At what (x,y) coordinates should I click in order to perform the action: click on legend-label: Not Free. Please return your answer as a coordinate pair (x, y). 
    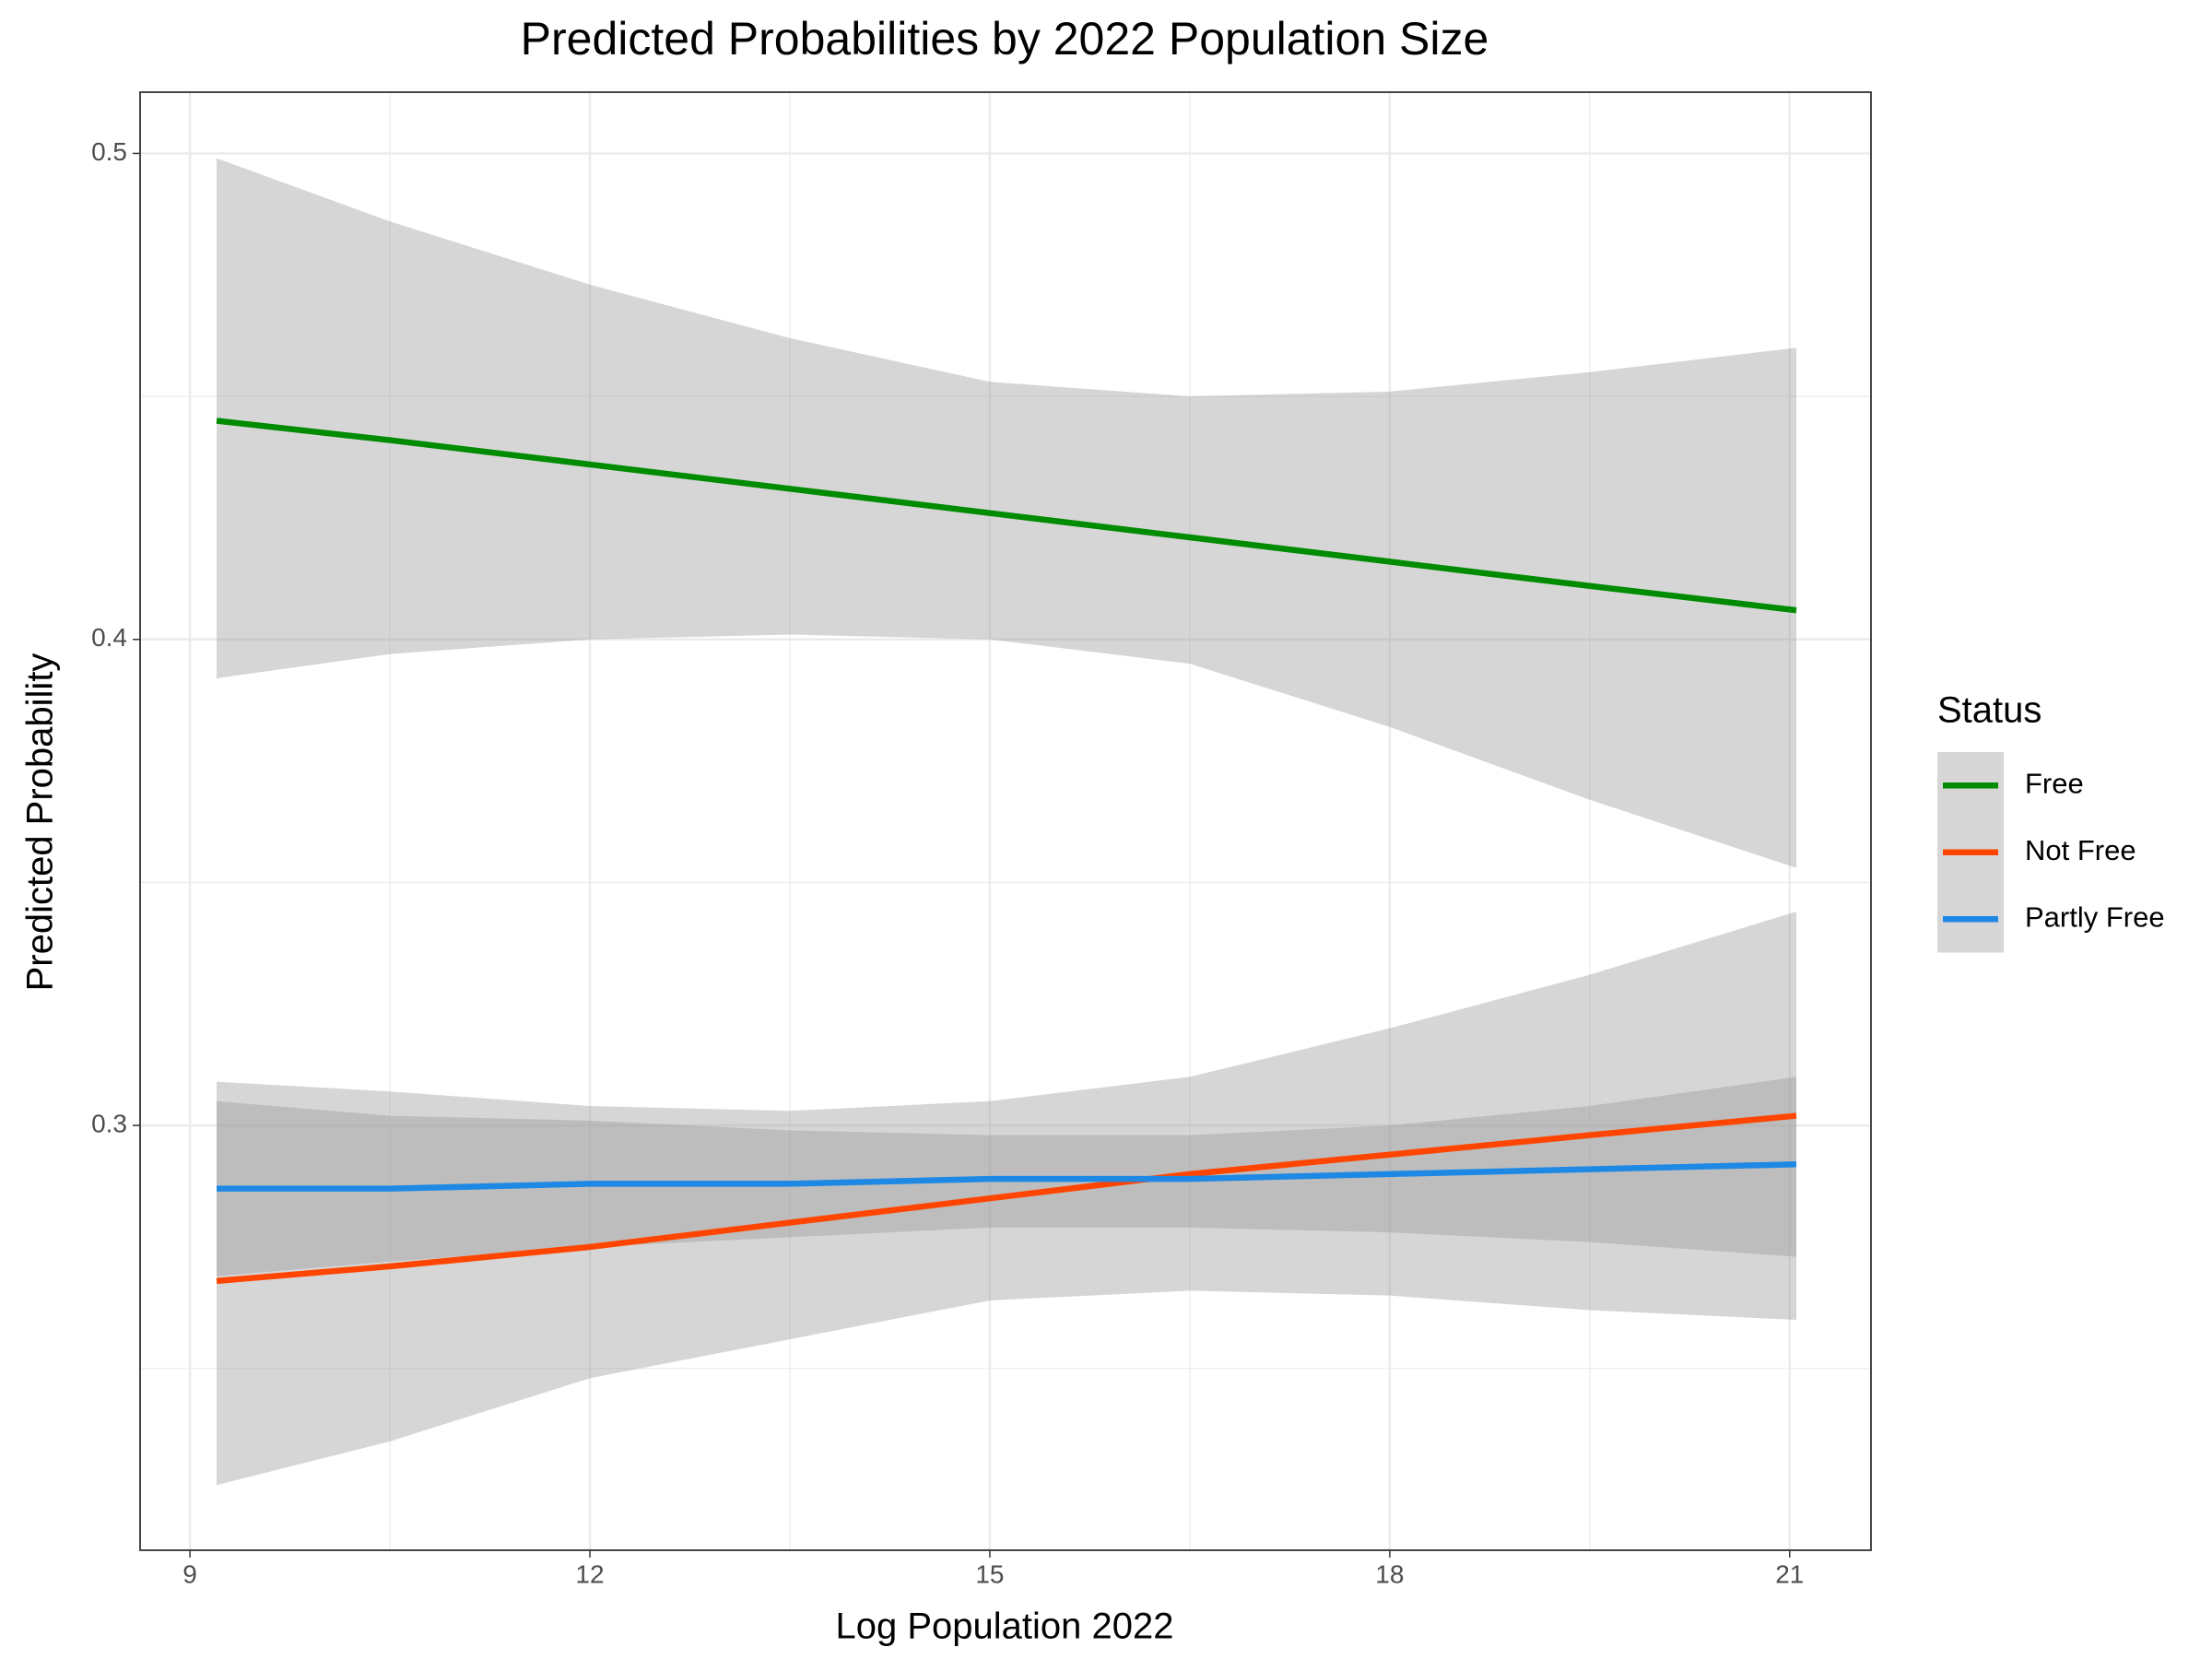
    Looking at the image, I should click on (2080, 850).